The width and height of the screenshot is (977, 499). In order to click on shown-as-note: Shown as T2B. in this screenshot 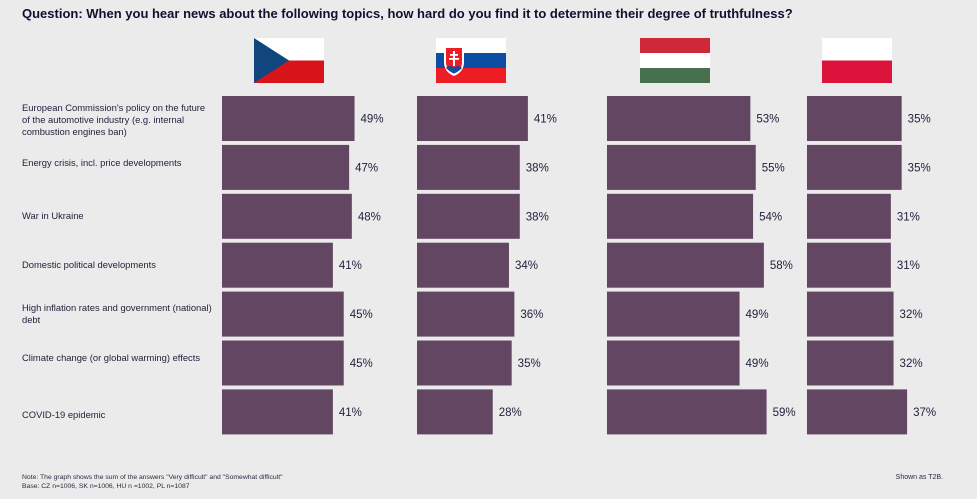, I will do `click(919, 477)`.